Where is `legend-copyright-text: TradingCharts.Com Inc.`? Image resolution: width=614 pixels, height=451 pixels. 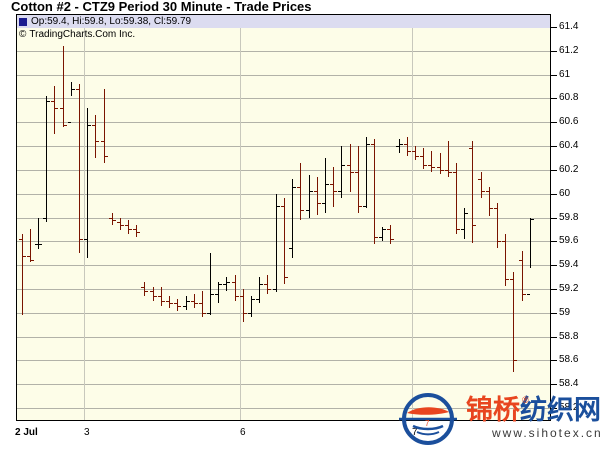
legend-copyright-text: TradingCharts.Com Inc. is located at coordinates (82, 34).